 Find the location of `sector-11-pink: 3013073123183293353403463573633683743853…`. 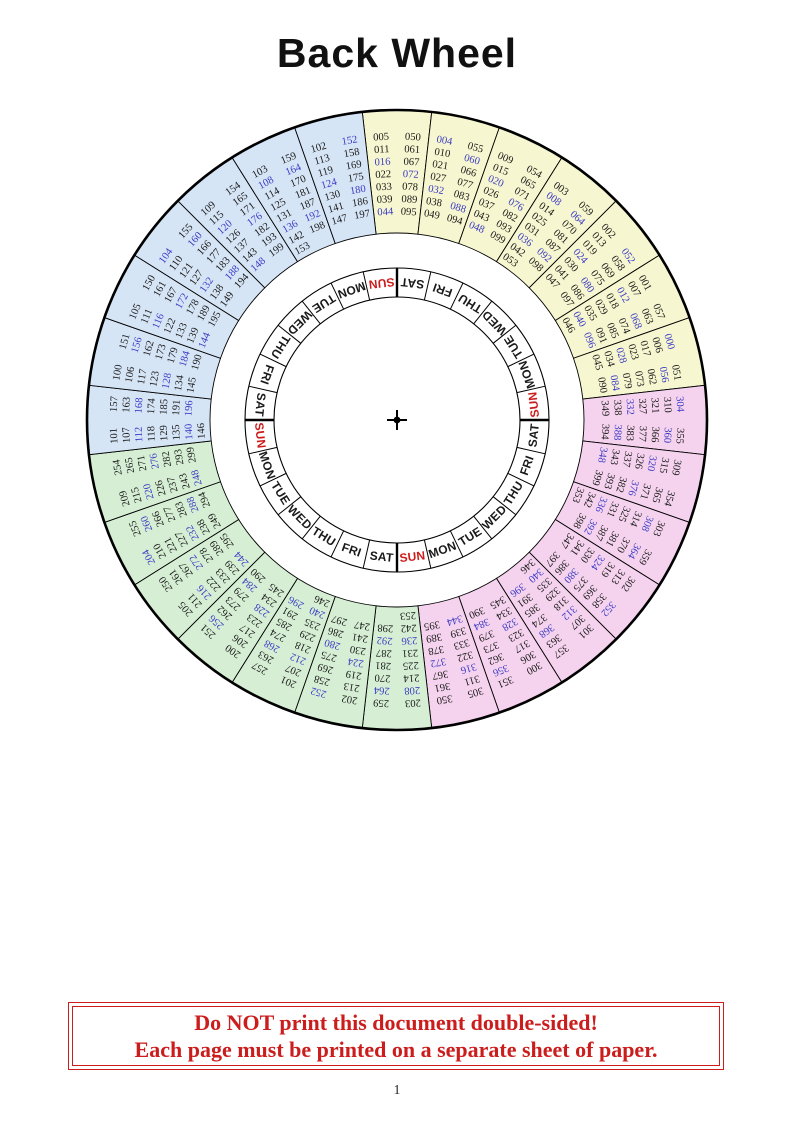

sector-11-pink: 3013073123183293353403463573633683743853… is located at coordinates (556, 617).